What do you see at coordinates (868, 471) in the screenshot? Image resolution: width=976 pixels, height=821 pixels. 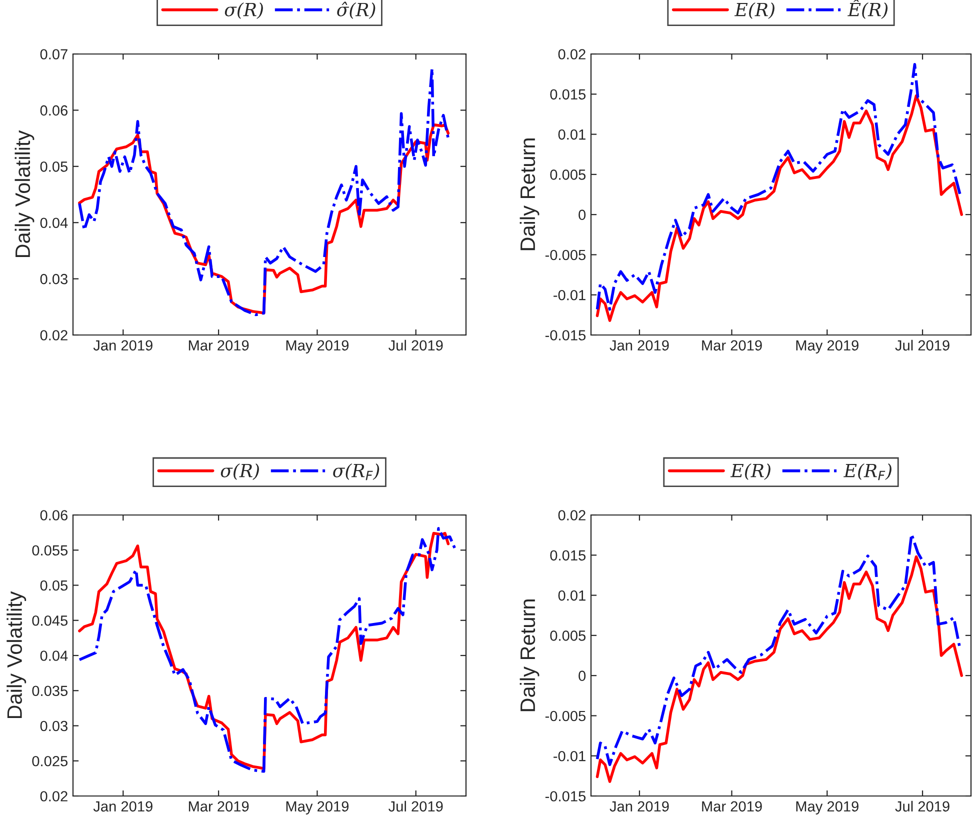 I see `legend-label: E(R$_{F}$)` at bounding box center [868, 471].